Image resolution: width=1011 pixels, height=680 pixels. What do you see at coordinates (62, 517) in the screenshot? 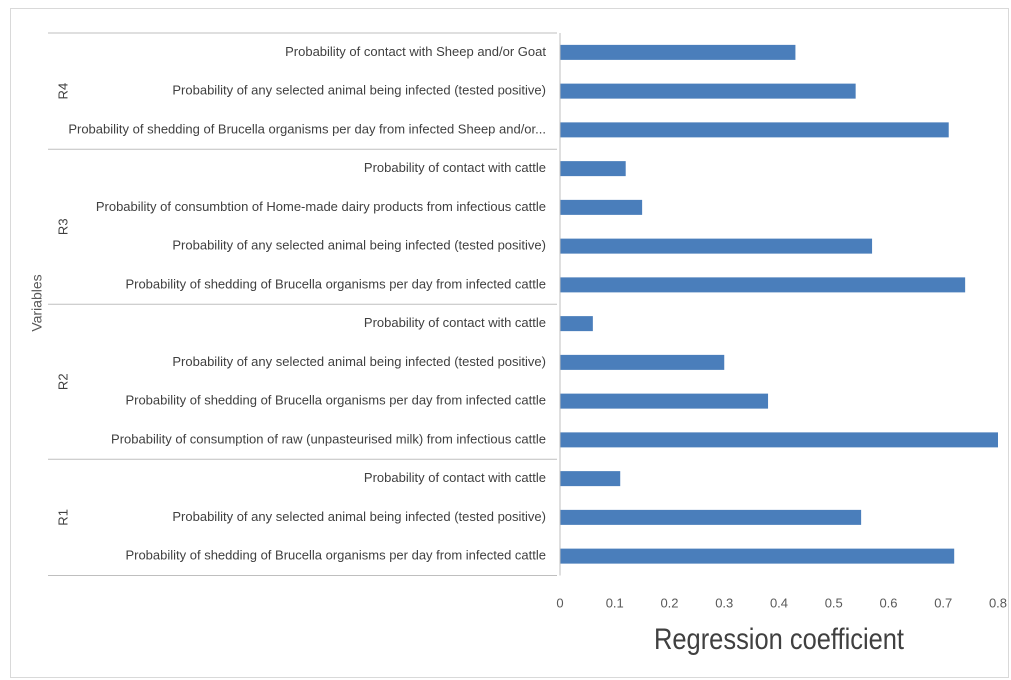
I see `group-label: R1` at bounding box center [62, 517].